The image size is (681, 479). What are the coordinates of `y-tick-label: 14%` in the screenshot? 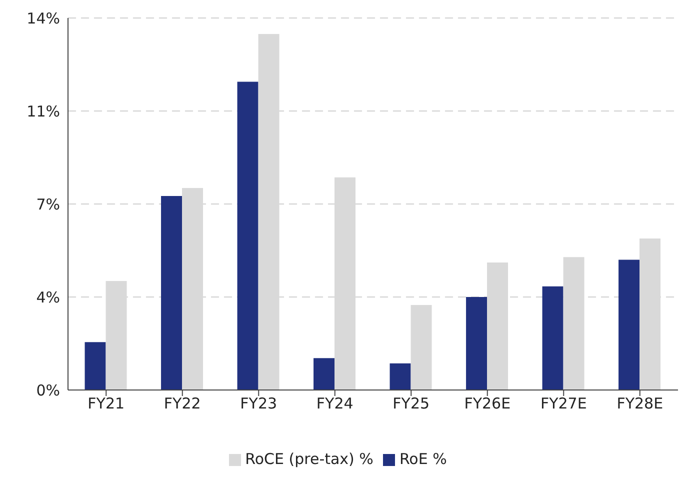 It's located at (43, 18).